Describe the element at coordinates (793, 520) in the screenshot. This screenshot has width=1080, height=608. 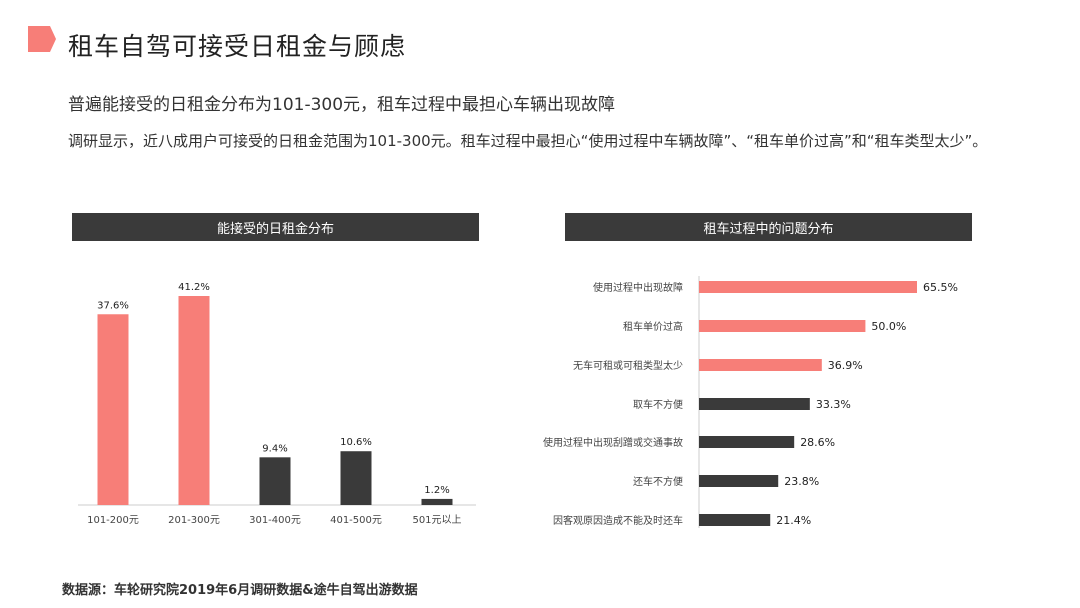
I see `issue-bar-value-label: 21.4%` at that location.